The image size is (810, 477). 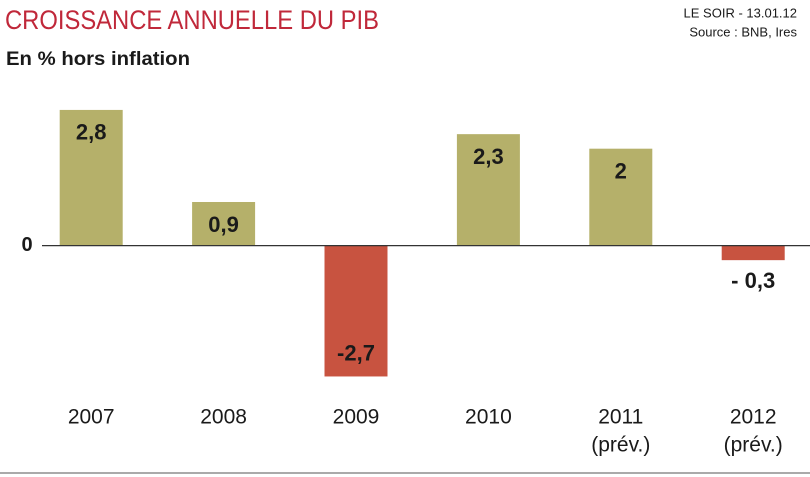 I want to click on source-line: Source : BNB, Ires, so click(x=743, y=31).